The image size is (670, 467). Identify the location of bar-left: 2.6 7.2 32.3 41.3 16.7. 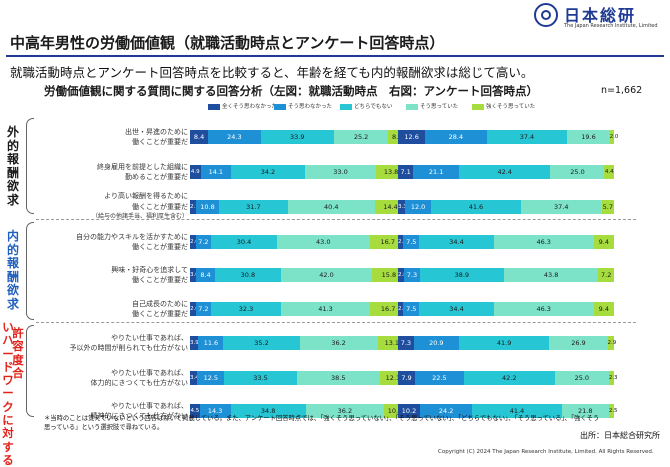
(298, 309).